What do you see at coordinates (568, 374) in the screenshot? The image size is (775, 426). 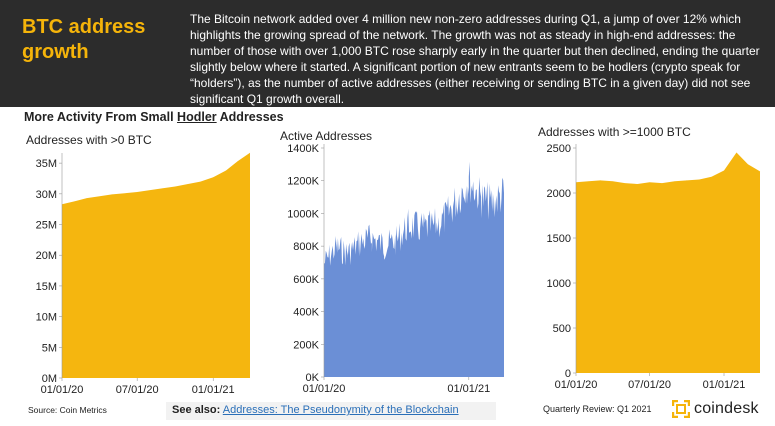 I see `y-tick-label: 0` at bounding box center [568, 374].